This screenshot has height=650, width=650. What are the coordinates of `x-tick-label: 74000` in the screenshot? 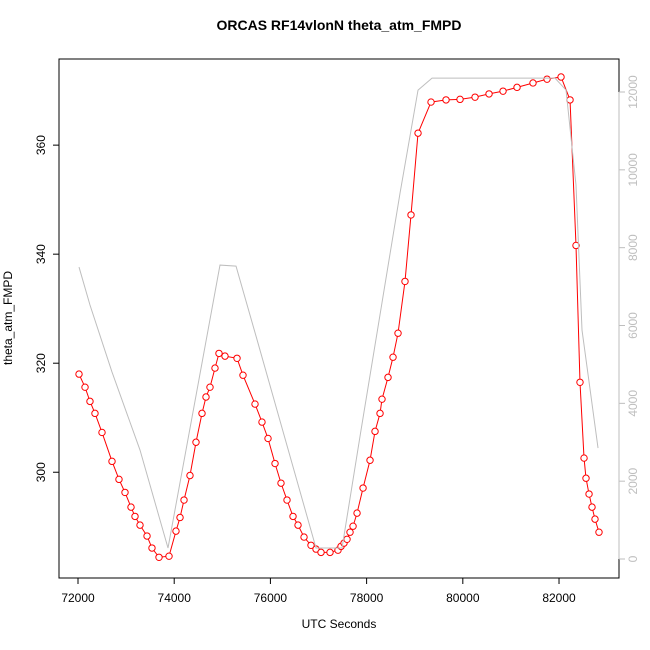 It's located at (175, 598).